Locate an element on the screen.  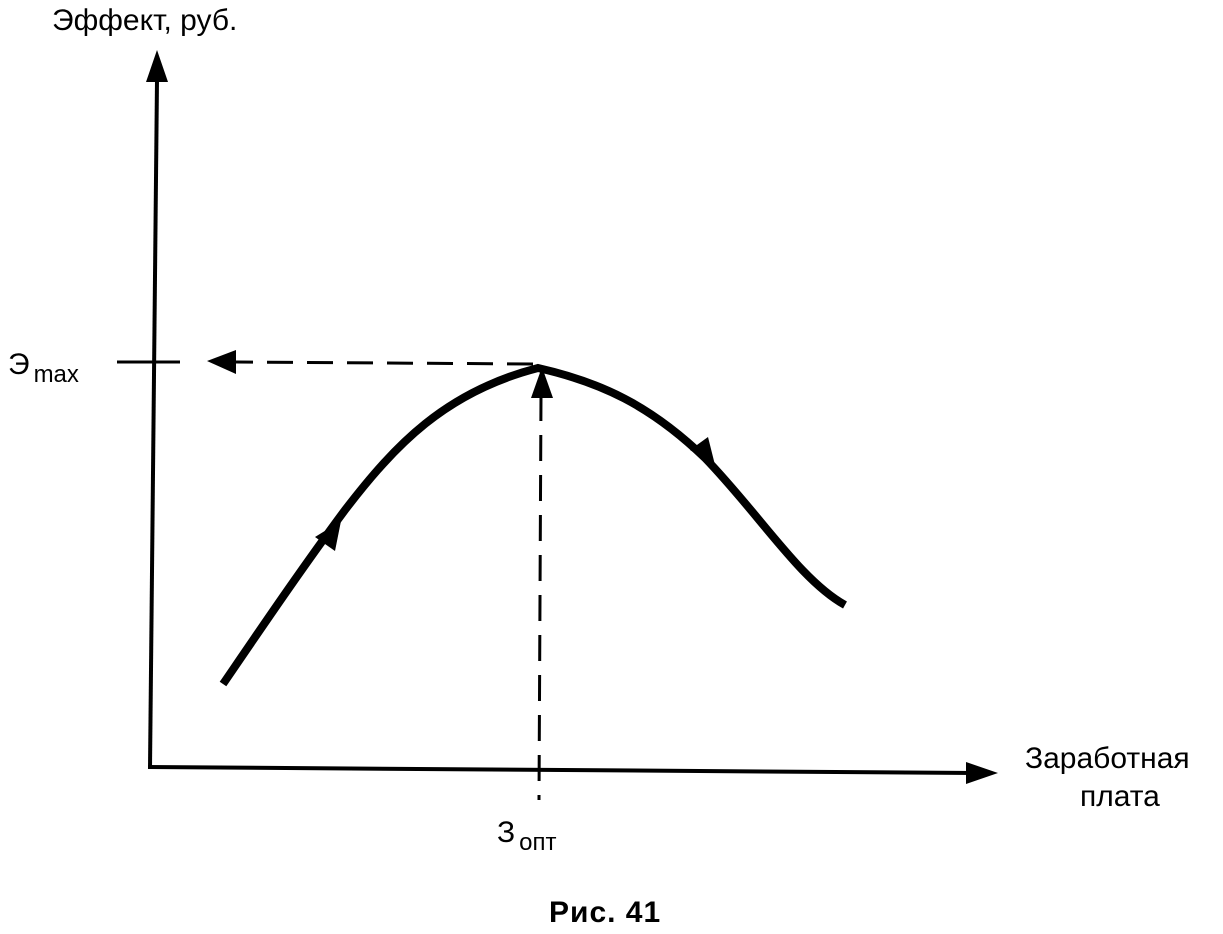
max-effect-dashed-line is located at coordinates (384, 363).